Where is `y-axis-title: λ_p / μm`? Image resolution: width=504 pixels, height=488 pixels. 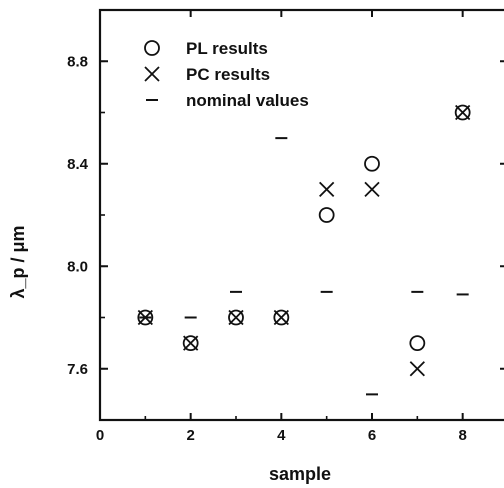 y-axis-title: λ_p / μm is located at coordinates (18, 261).